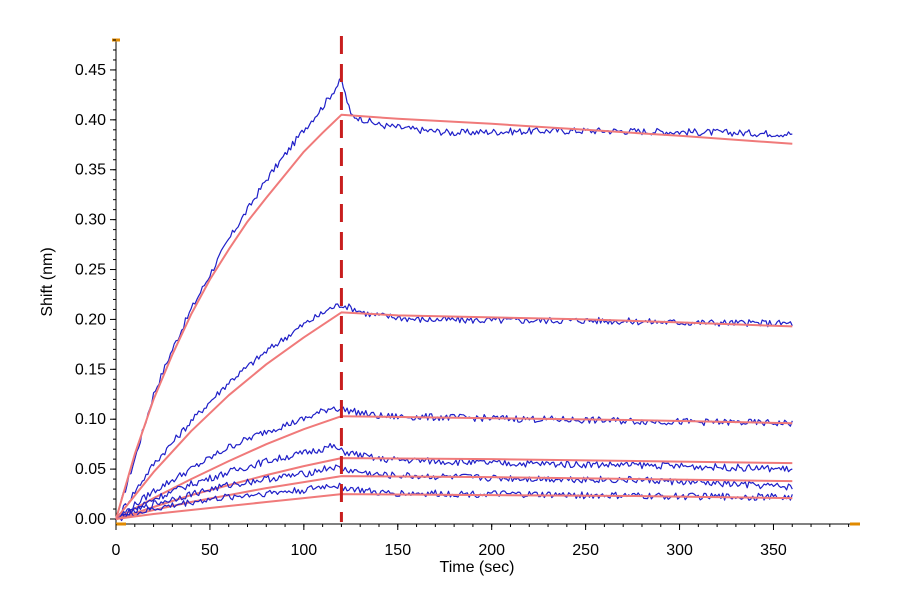  Describe the element at coordinates (95, 283) in the screenshot. I see `y-ticks: 0.00 0.05 0.10 0.15 0.20 0.25 0.30 0.35 0.40 0.45` at that location.